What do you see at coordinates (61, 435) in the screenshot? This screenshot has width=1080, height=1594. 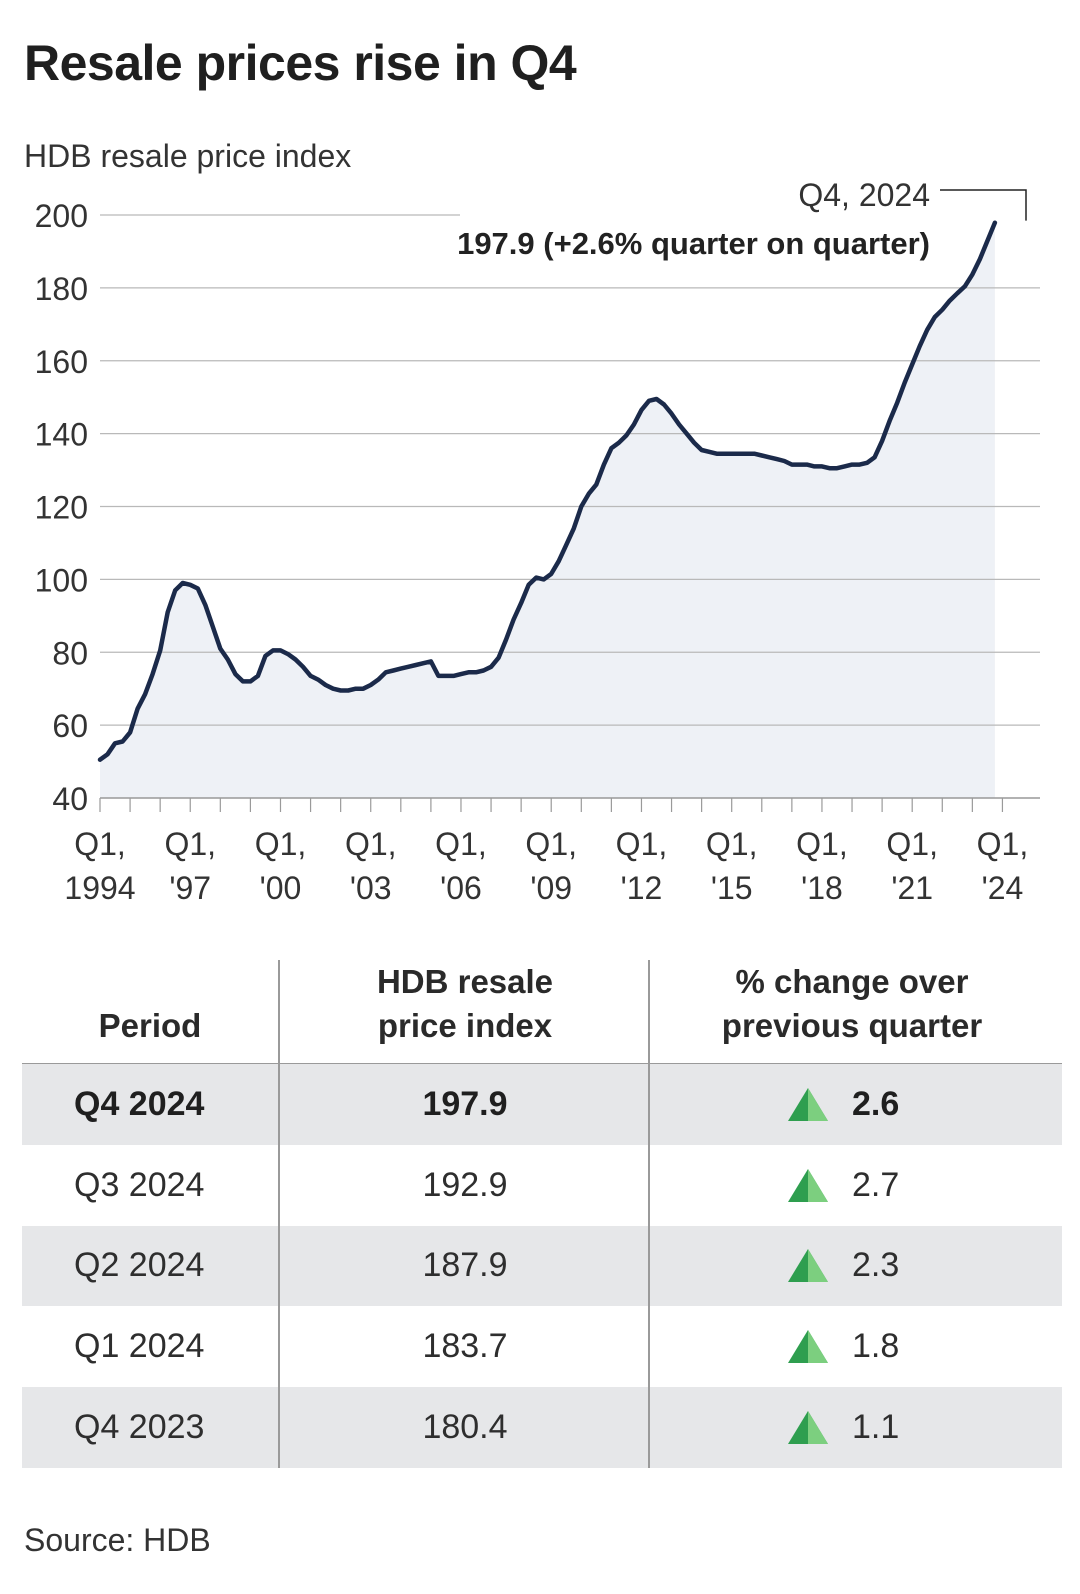 I see `y-tick-label: 140` at bounding box center [61, 435].